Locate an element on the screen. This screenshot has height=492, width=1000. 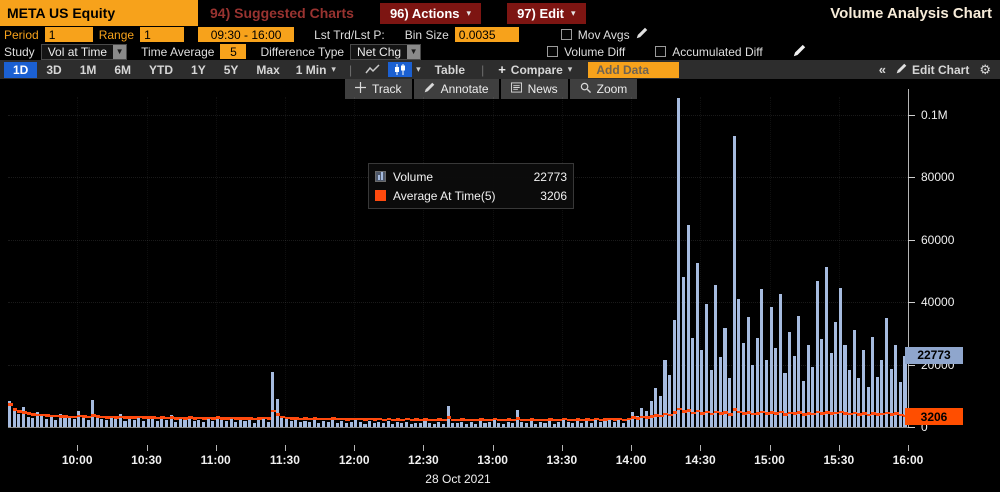
difference-type-label: Difference Type is located at coordinates (302, 51).